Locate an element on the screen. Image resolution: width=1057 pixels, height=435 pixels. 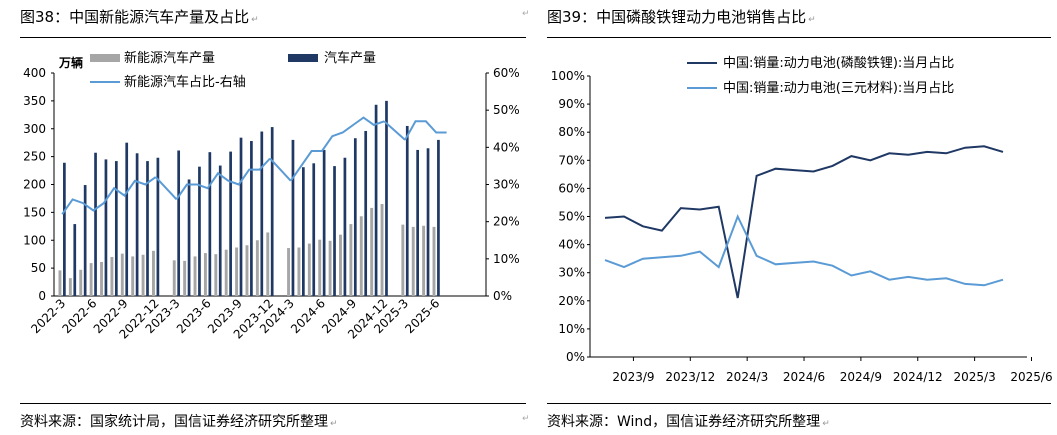
y-right-tick-label: 60% is located at coordinates (506, 73).